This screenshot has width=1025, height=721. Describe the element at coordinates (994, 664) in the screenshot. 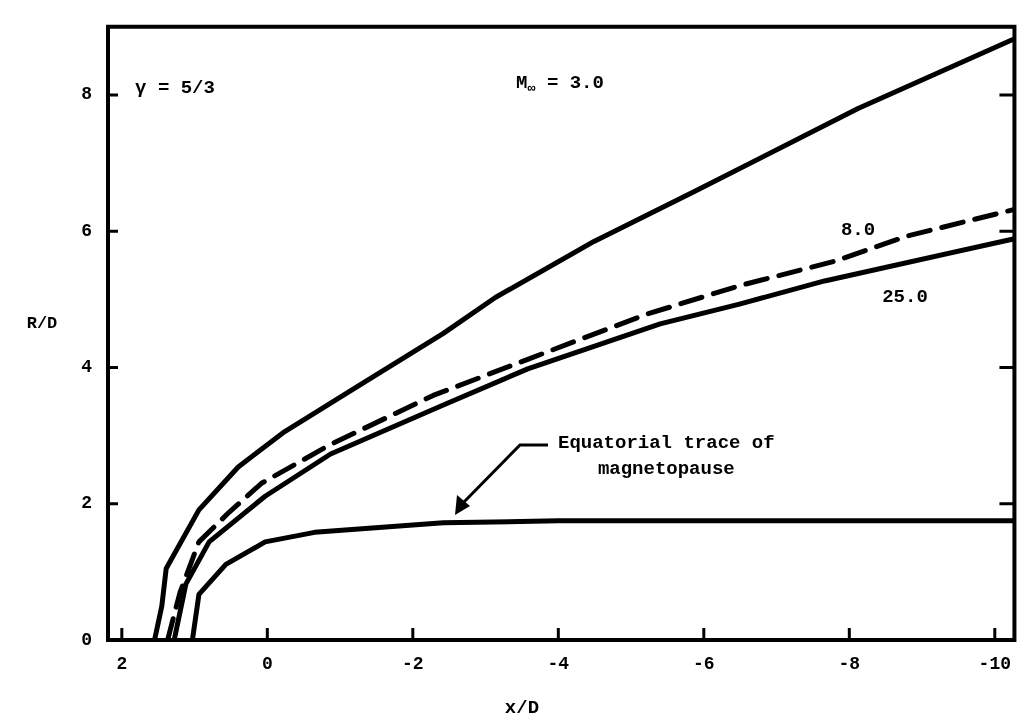

I see `x-tick-label: -10` at that location.